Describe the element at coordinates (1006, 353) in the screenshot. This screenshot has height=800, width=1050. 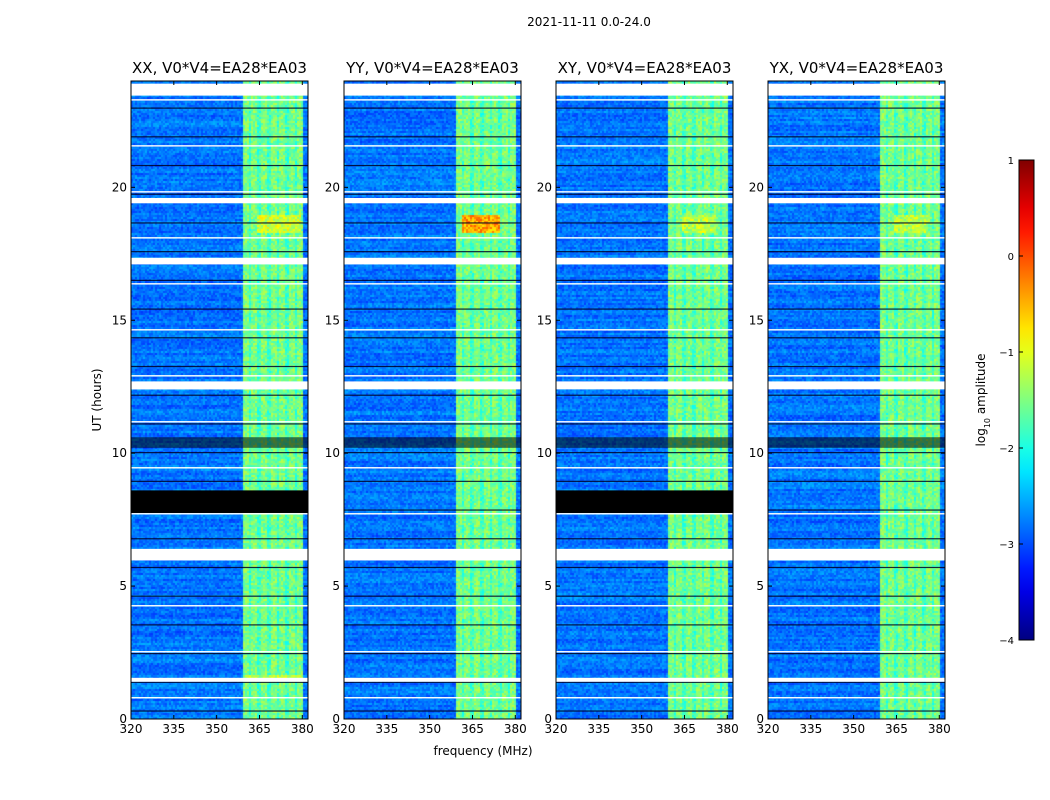
I see `colorbar-tick-label: −1` at that location.